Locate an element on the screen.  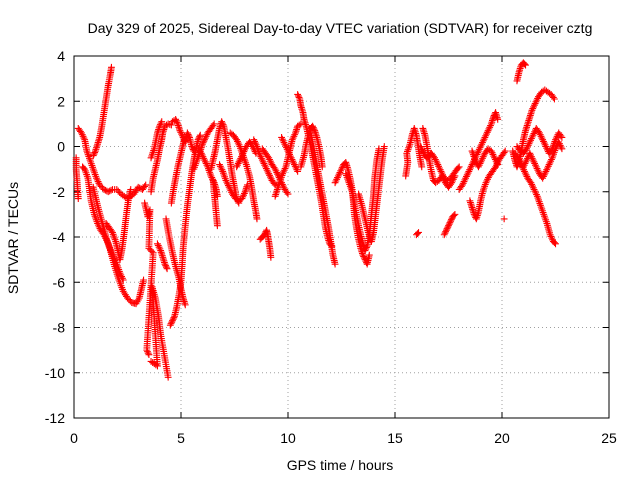
series-s04 is located at coordinates (102, 111).